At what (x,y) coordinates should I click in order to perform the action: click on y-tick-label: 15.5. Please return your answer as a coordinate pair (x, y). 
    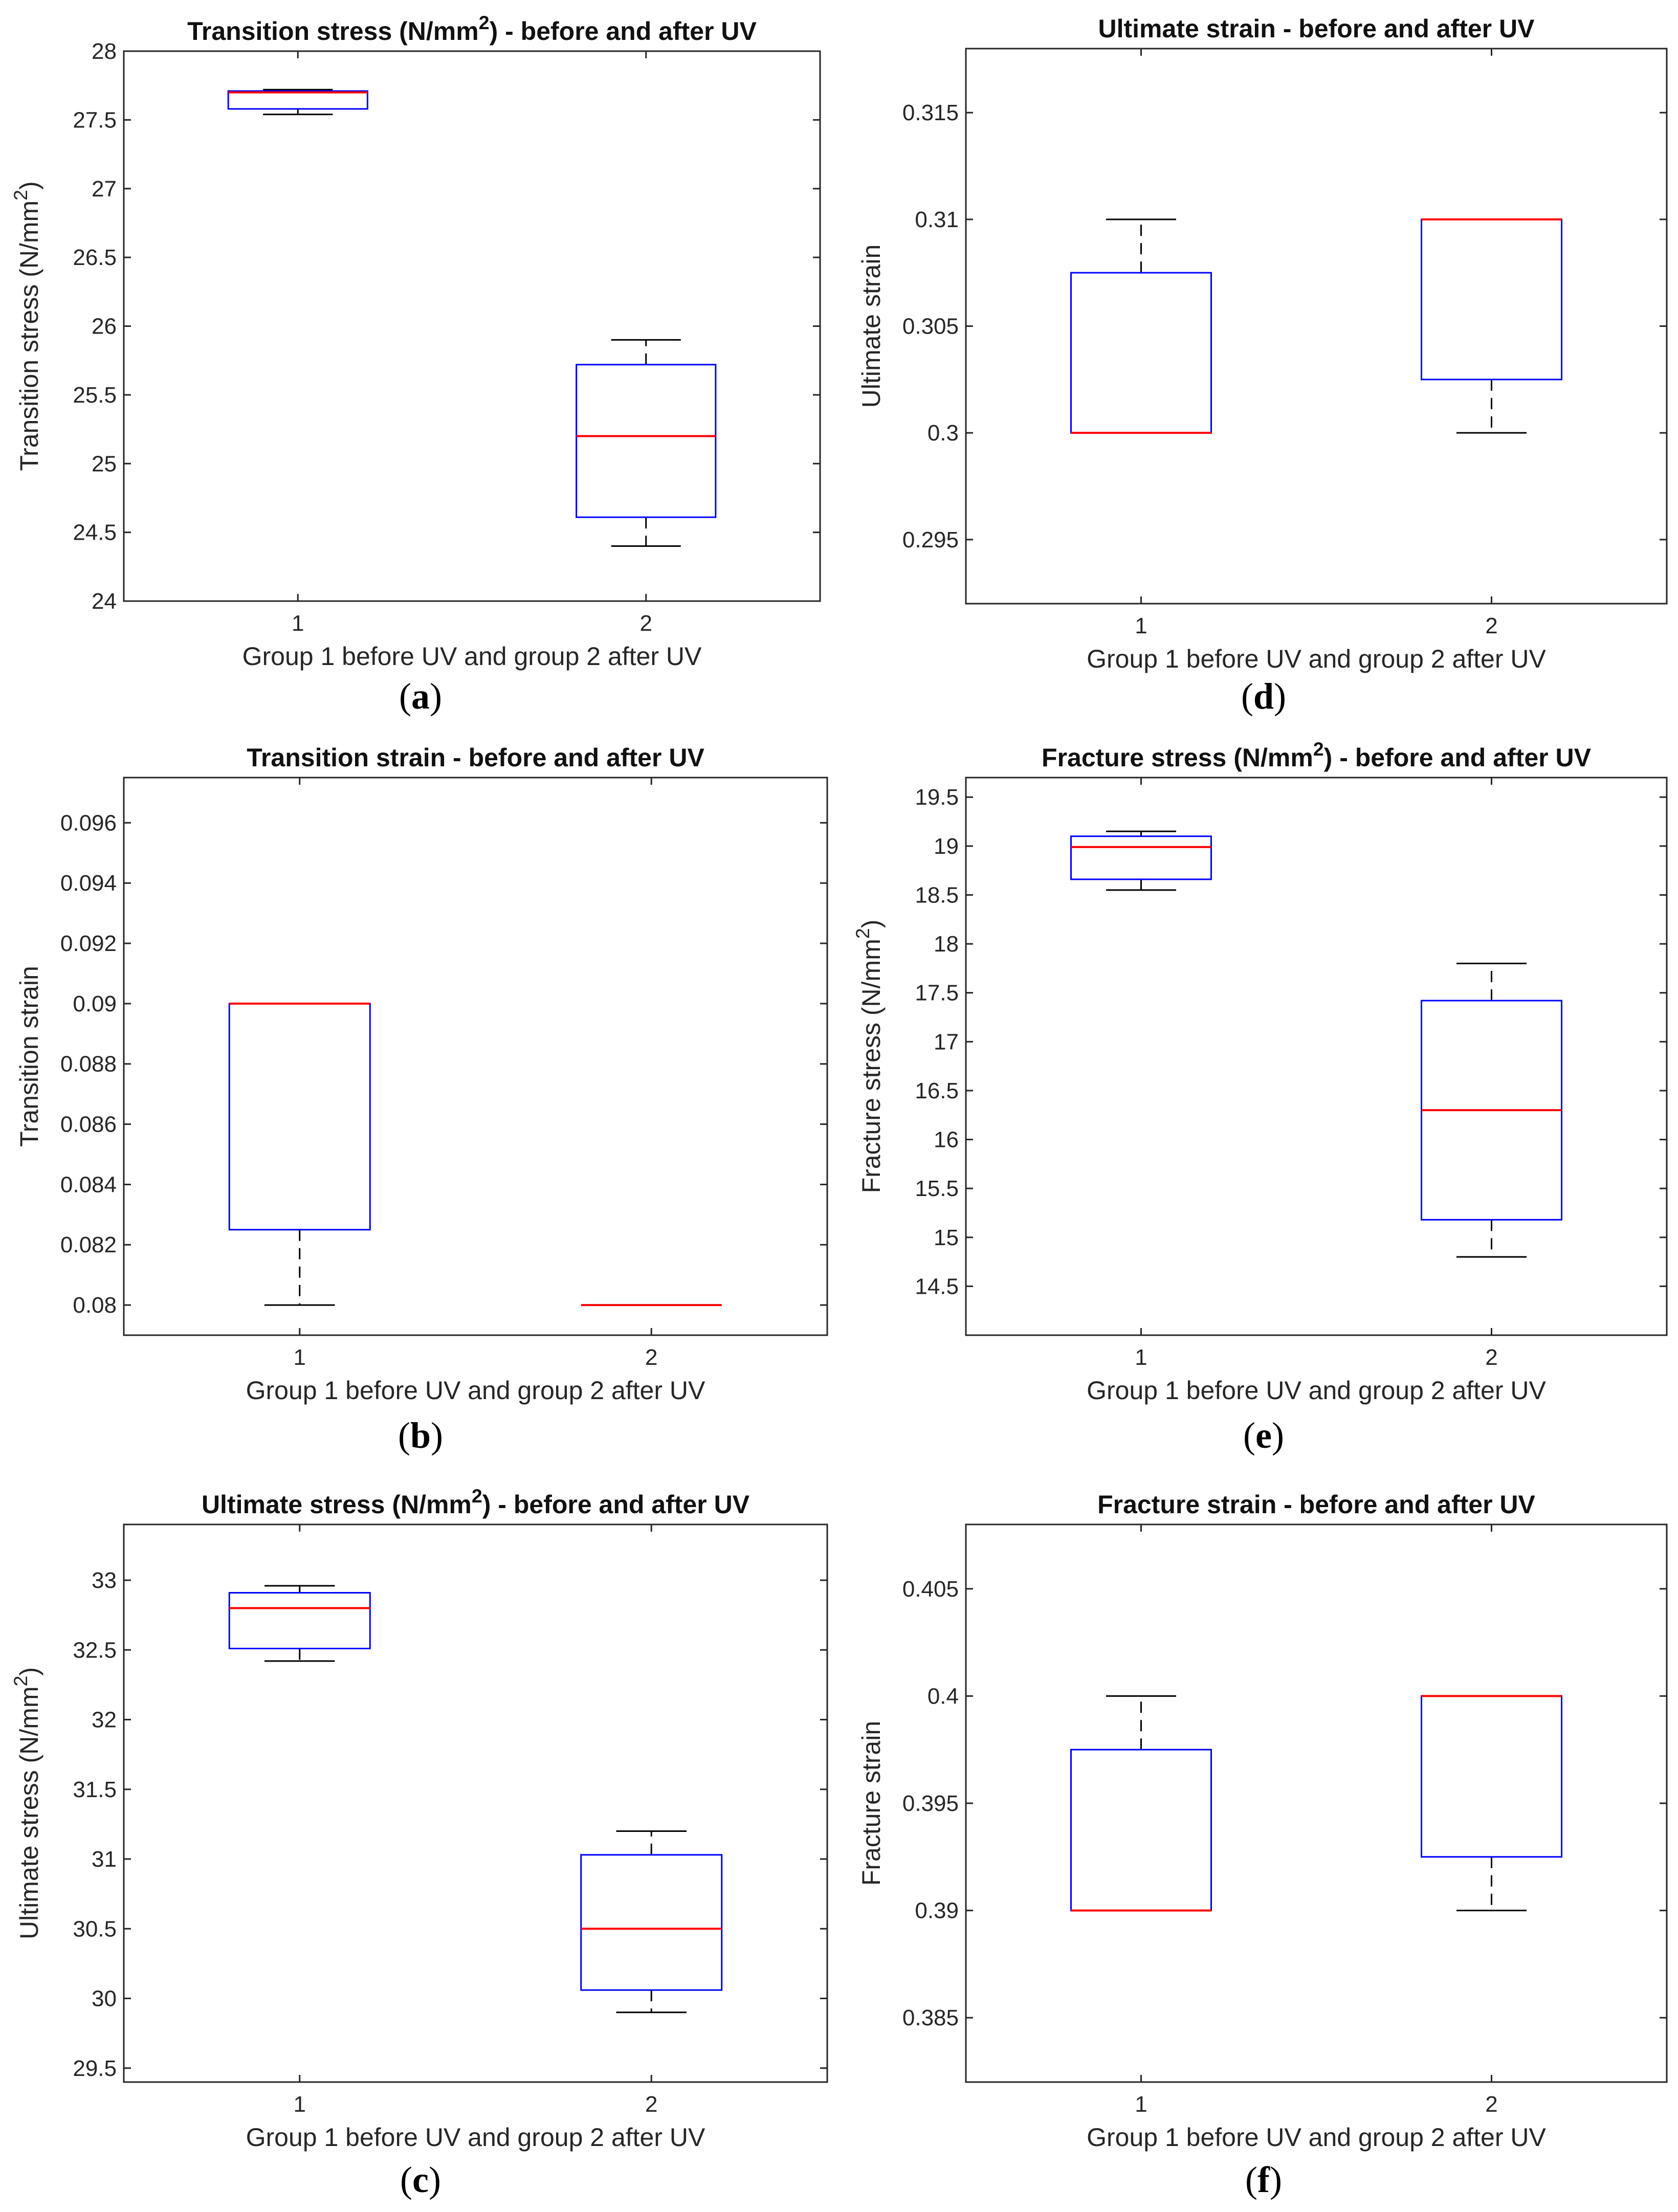
    Looking at the image, I should click on (937, 1188).